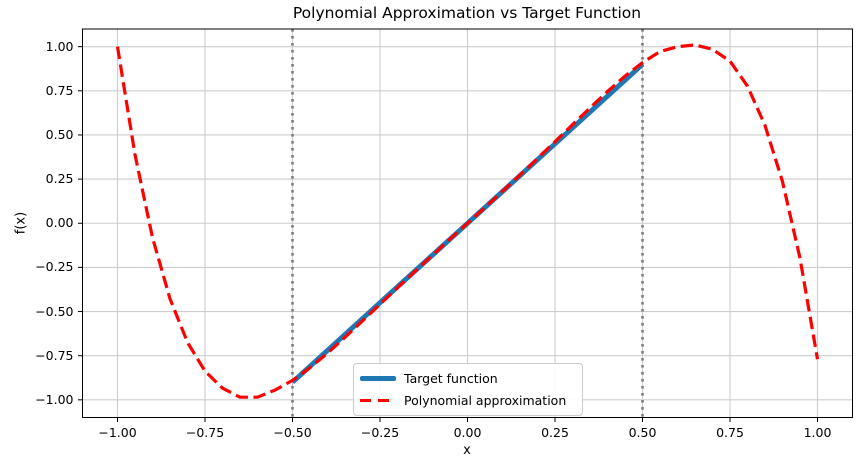 This screenshot has width=866, height=470. What do you see at coordinates (54, 355) in the screenshot?
I see `y-tick-label: −0.75` at bounding box center [54, 355].